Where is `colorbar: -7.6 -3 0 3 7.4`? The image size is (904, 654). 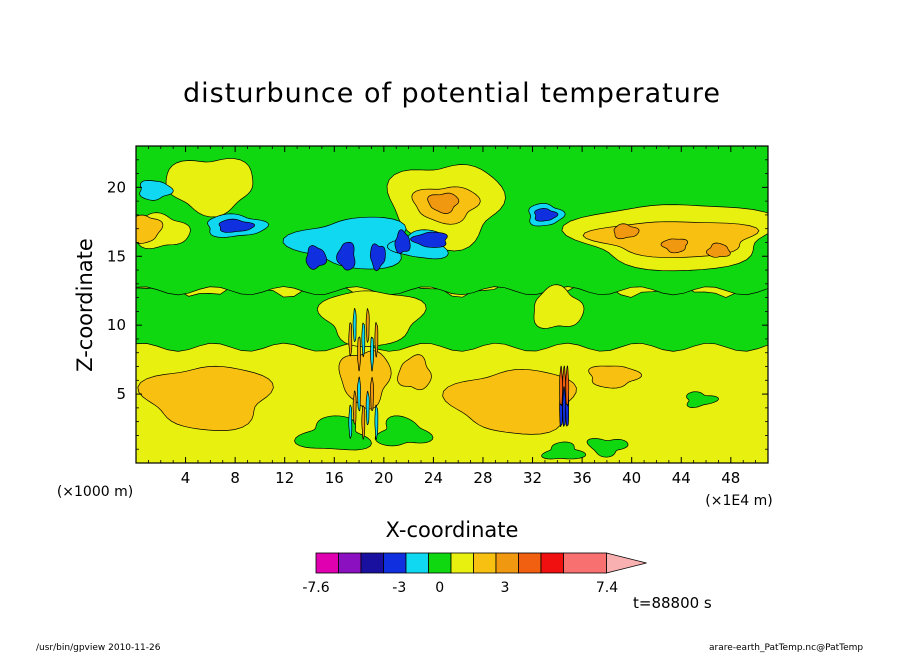 colorbar: -7.6 -3 0 3 7.4 is located at coordinates (474, 574).